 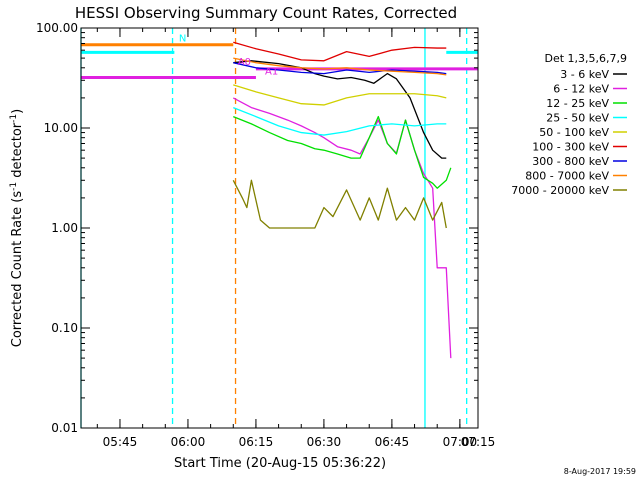 I want to click on x-tick-label: 06:15, so click(x=256, y=442).